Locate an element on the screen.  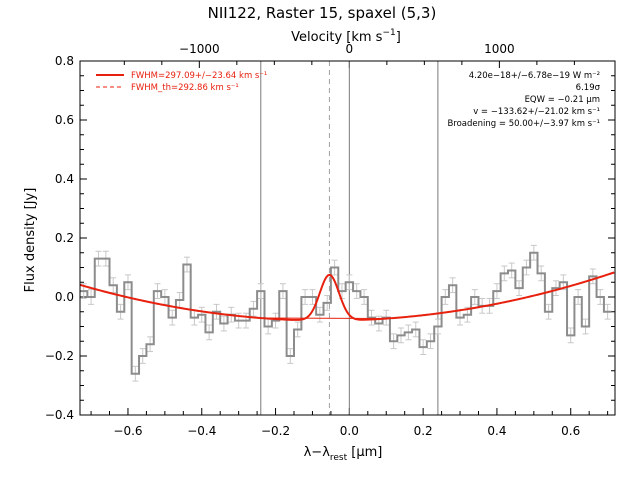
annotation-eqw: EQW = −0.21 μm is located at coordinates (562, 100).